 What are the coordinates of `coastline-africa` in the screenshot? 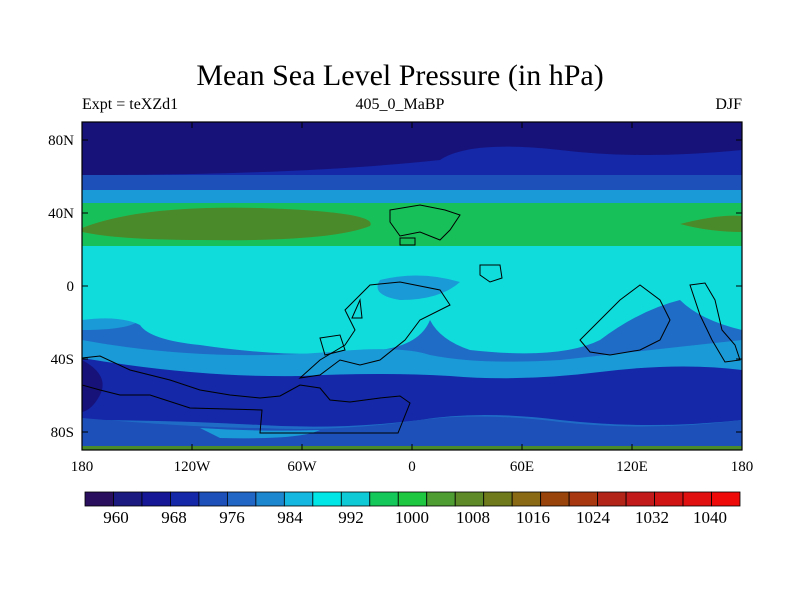 It's located at (374, 330).